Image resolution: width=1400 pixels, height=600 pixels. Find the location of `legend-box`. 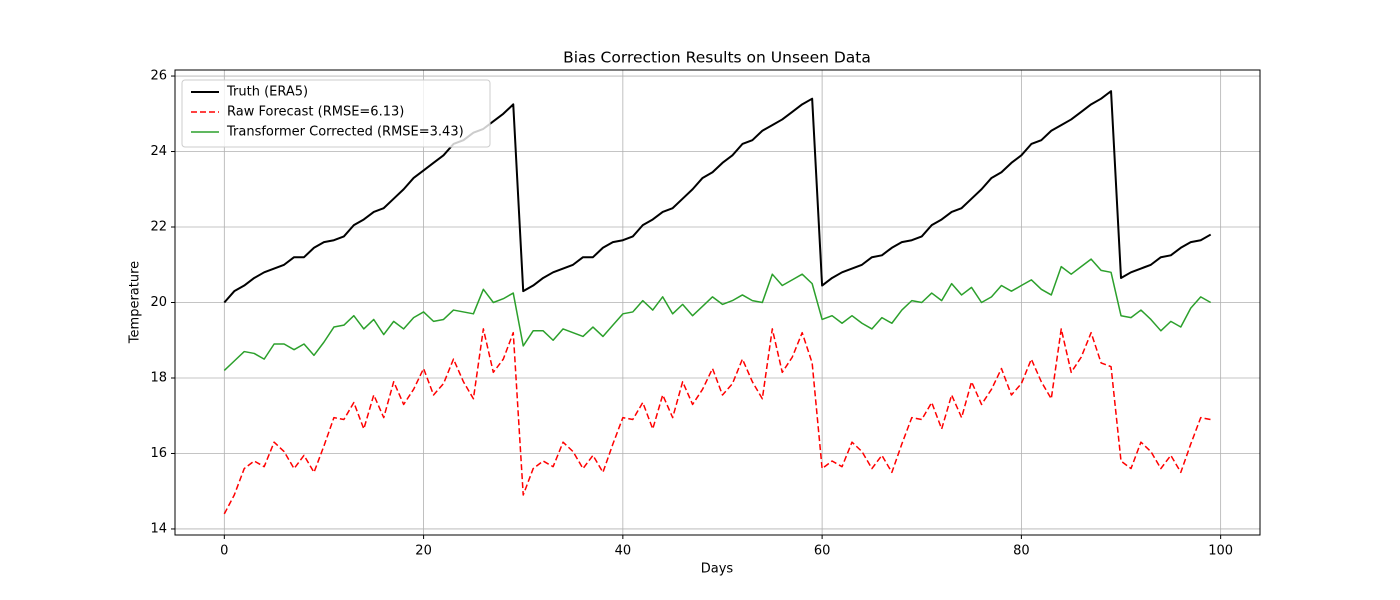

legend-box is located at coordinates (336, 113).